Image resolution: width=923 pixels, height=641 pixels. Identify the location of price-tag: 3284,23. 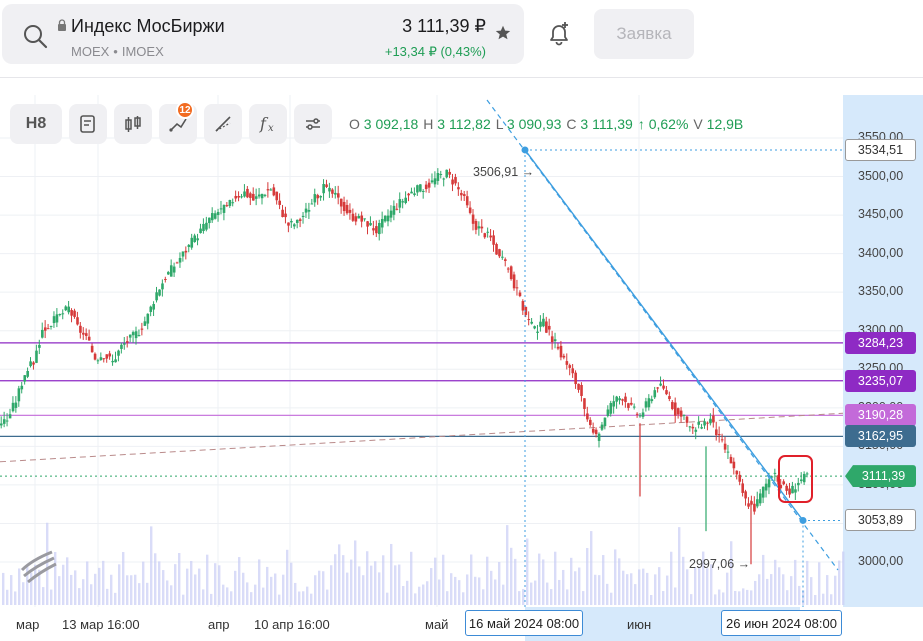
(880, 342).